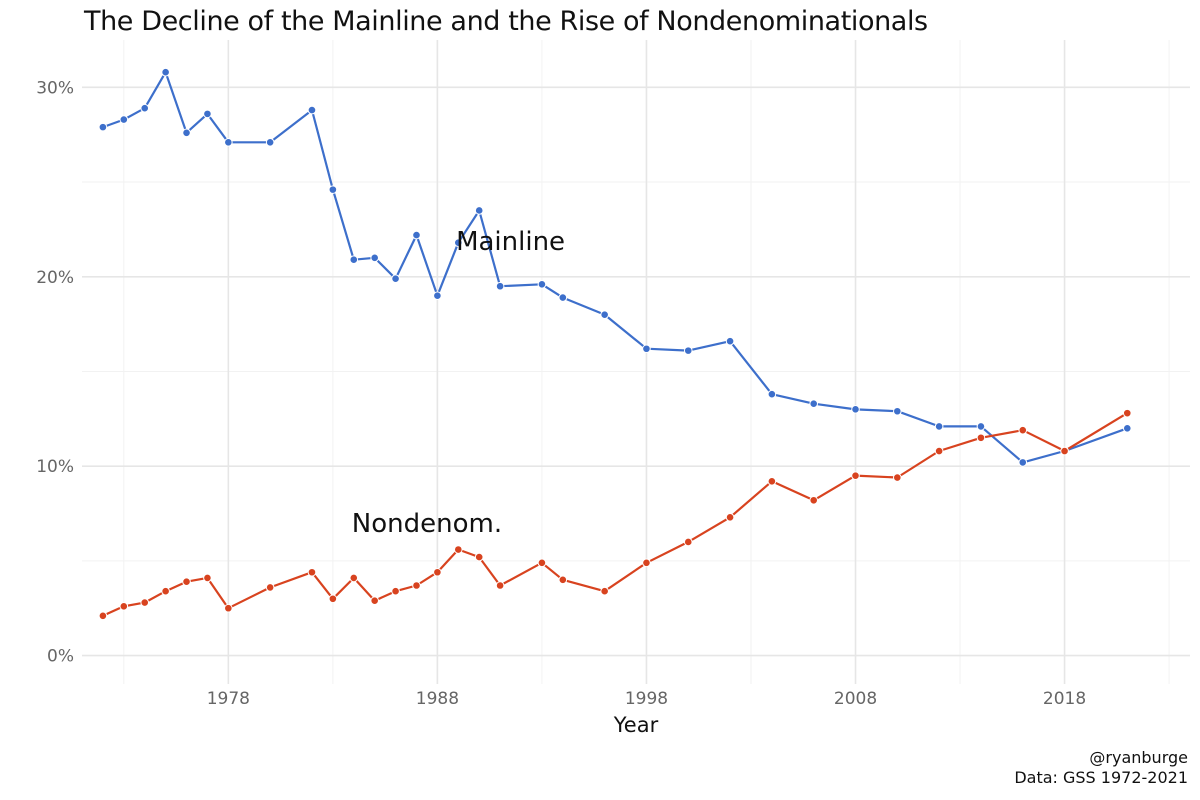 This screenshot has height=800, width=1200. I want to click on y-tick-label: 0%, so click(60, 657).